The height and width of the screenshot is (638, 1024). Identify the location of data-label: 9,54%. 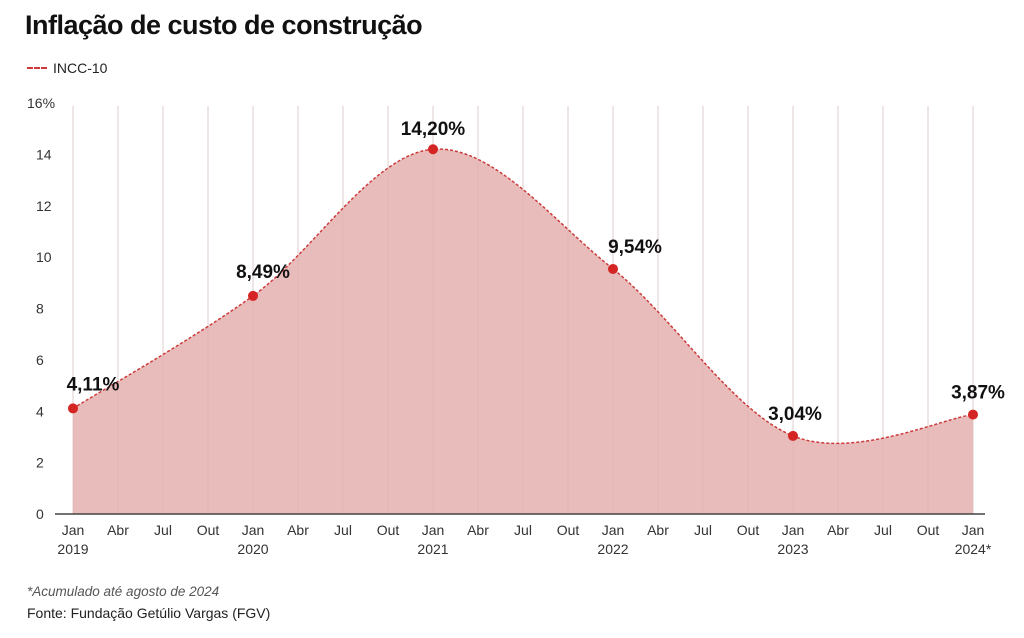
(635, 247).